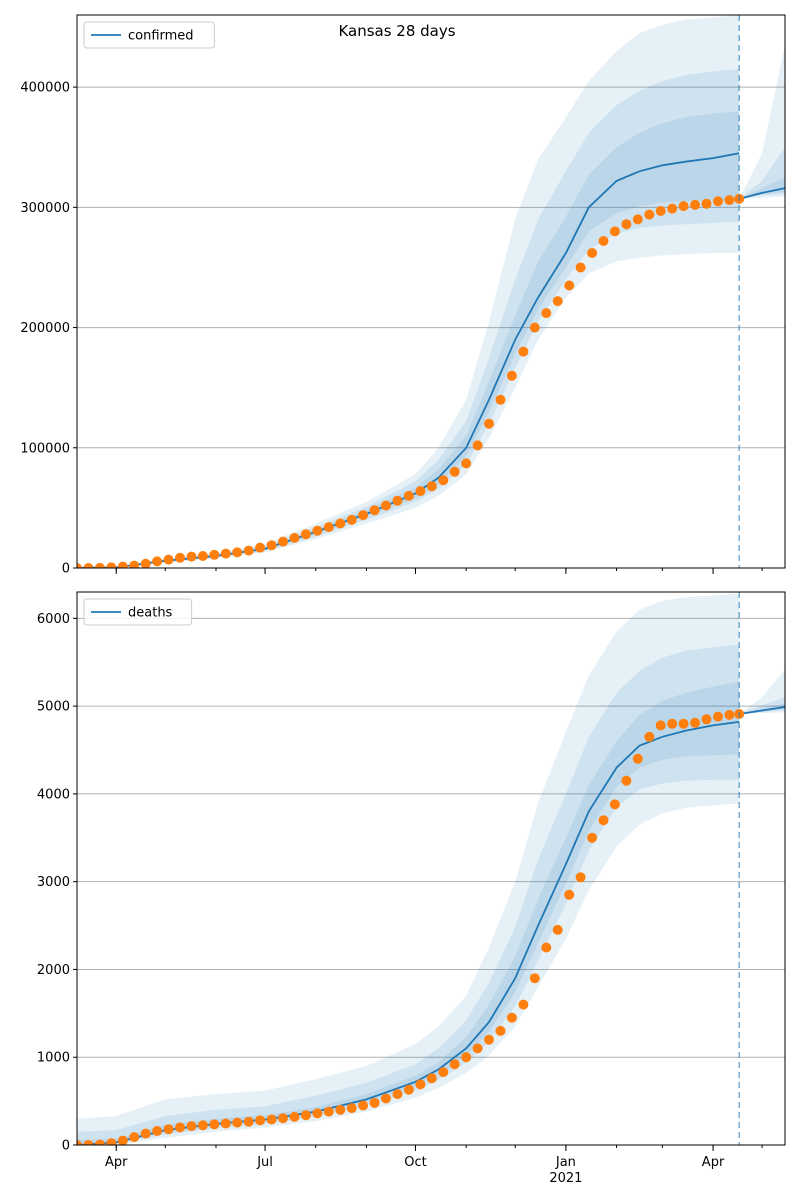 This screenshot has height=1200, width=800. I want to click on y-tick-label: 400000, so click(45, 88).